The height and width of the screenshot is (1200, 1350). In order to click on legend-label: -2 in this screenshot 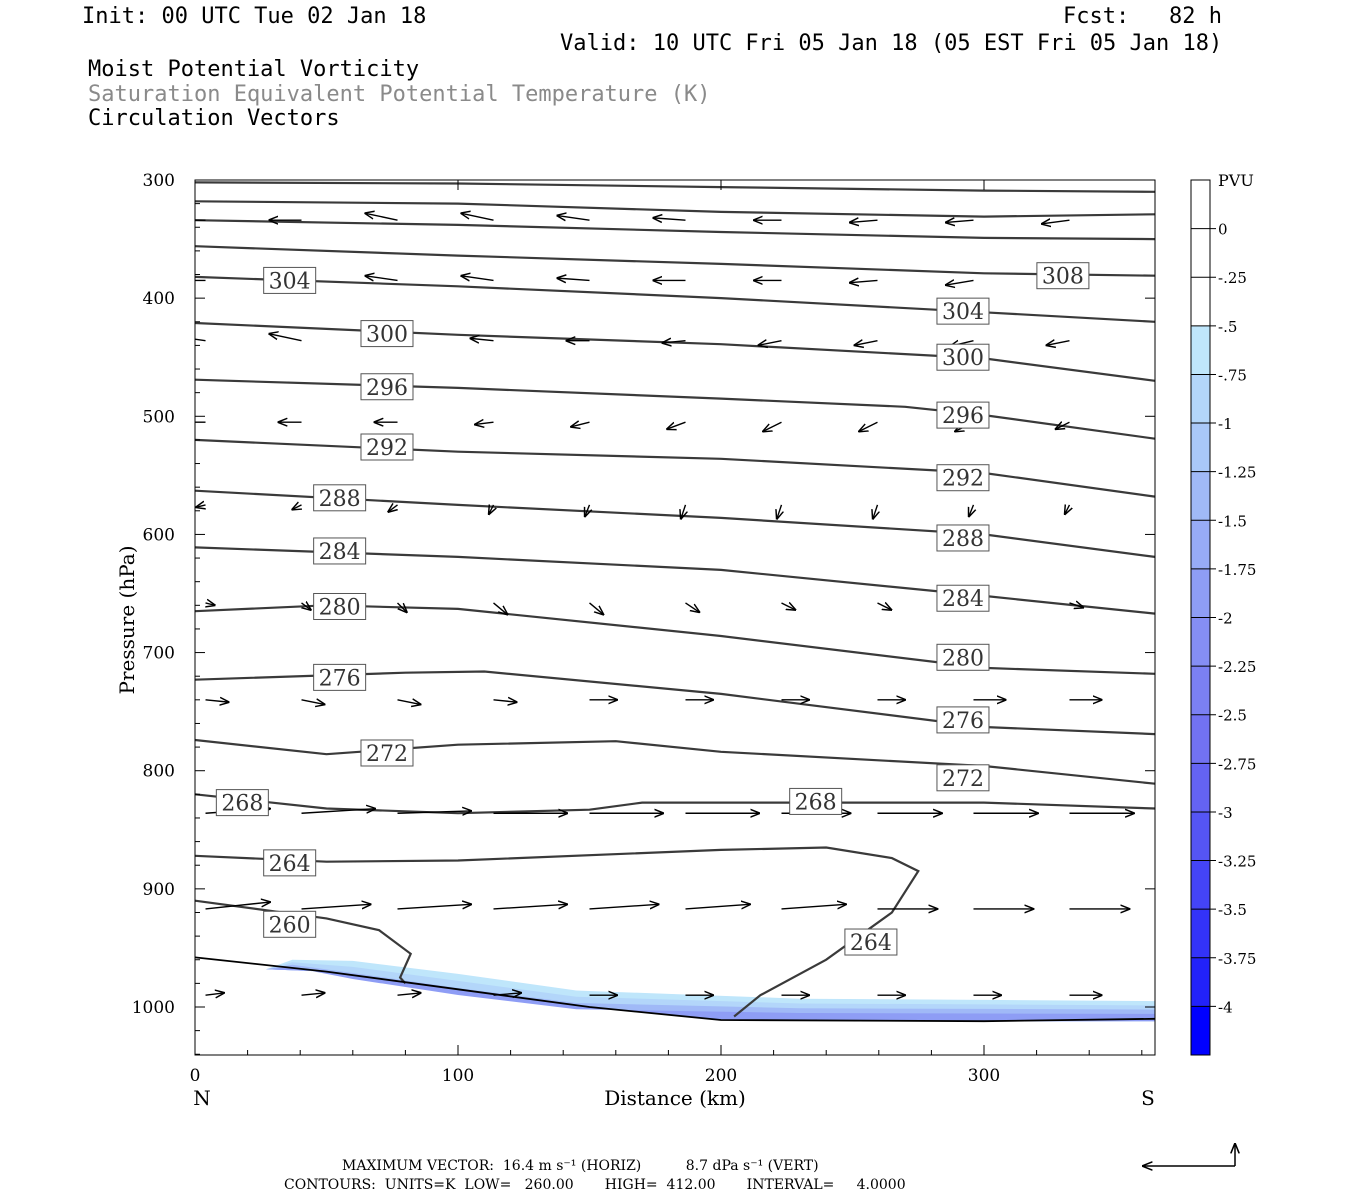, I will do `click(1225, 619)`.